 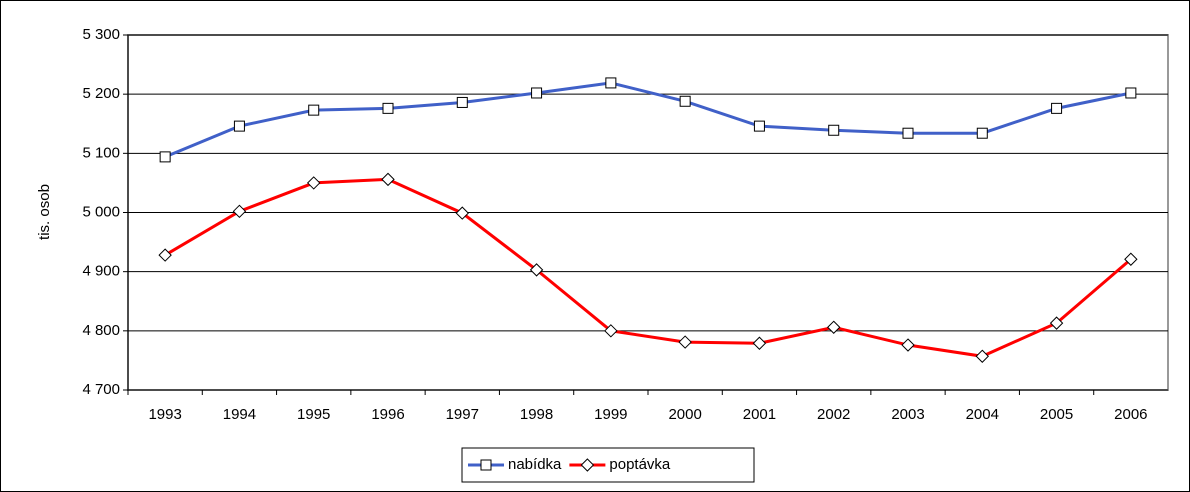 I want to click on y-tick-label: 4 700, so click(x=101, y=389).